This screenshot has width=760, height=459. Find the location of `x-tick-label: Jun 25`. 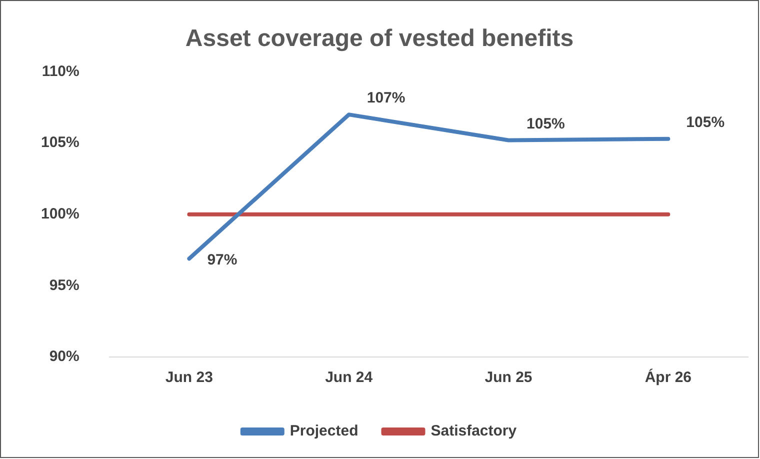

x-tick-label: Jun 25 is located at coordinates (508, 377).